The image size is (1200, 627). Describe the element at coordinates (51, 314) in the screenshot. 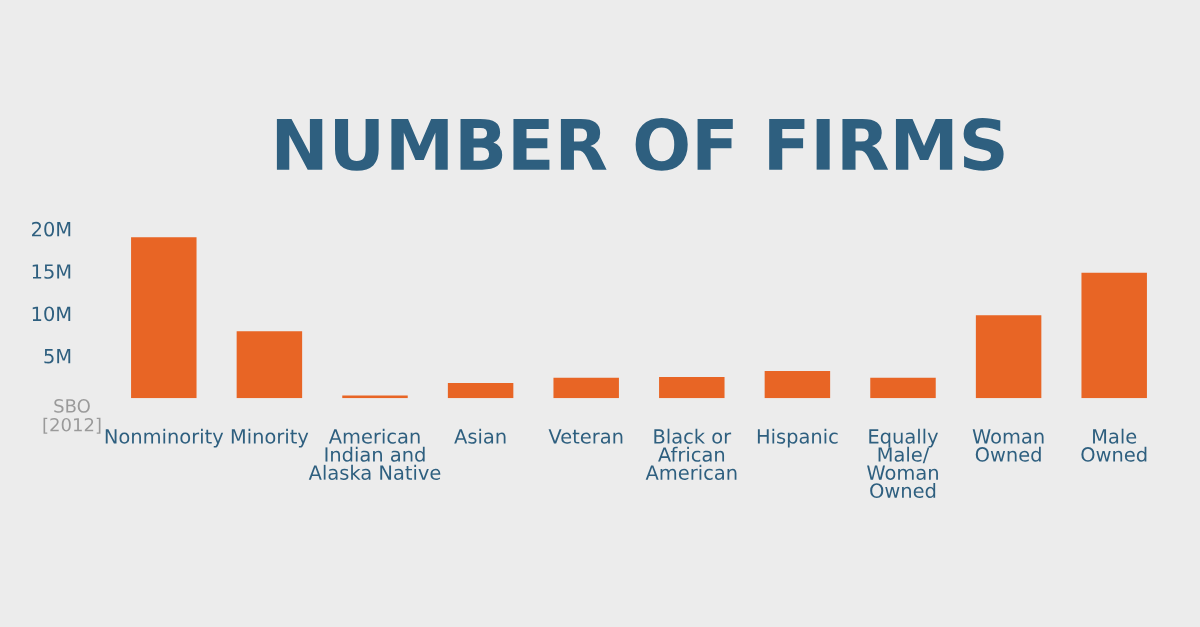

I see `y-tick-label: 10M` at that location.